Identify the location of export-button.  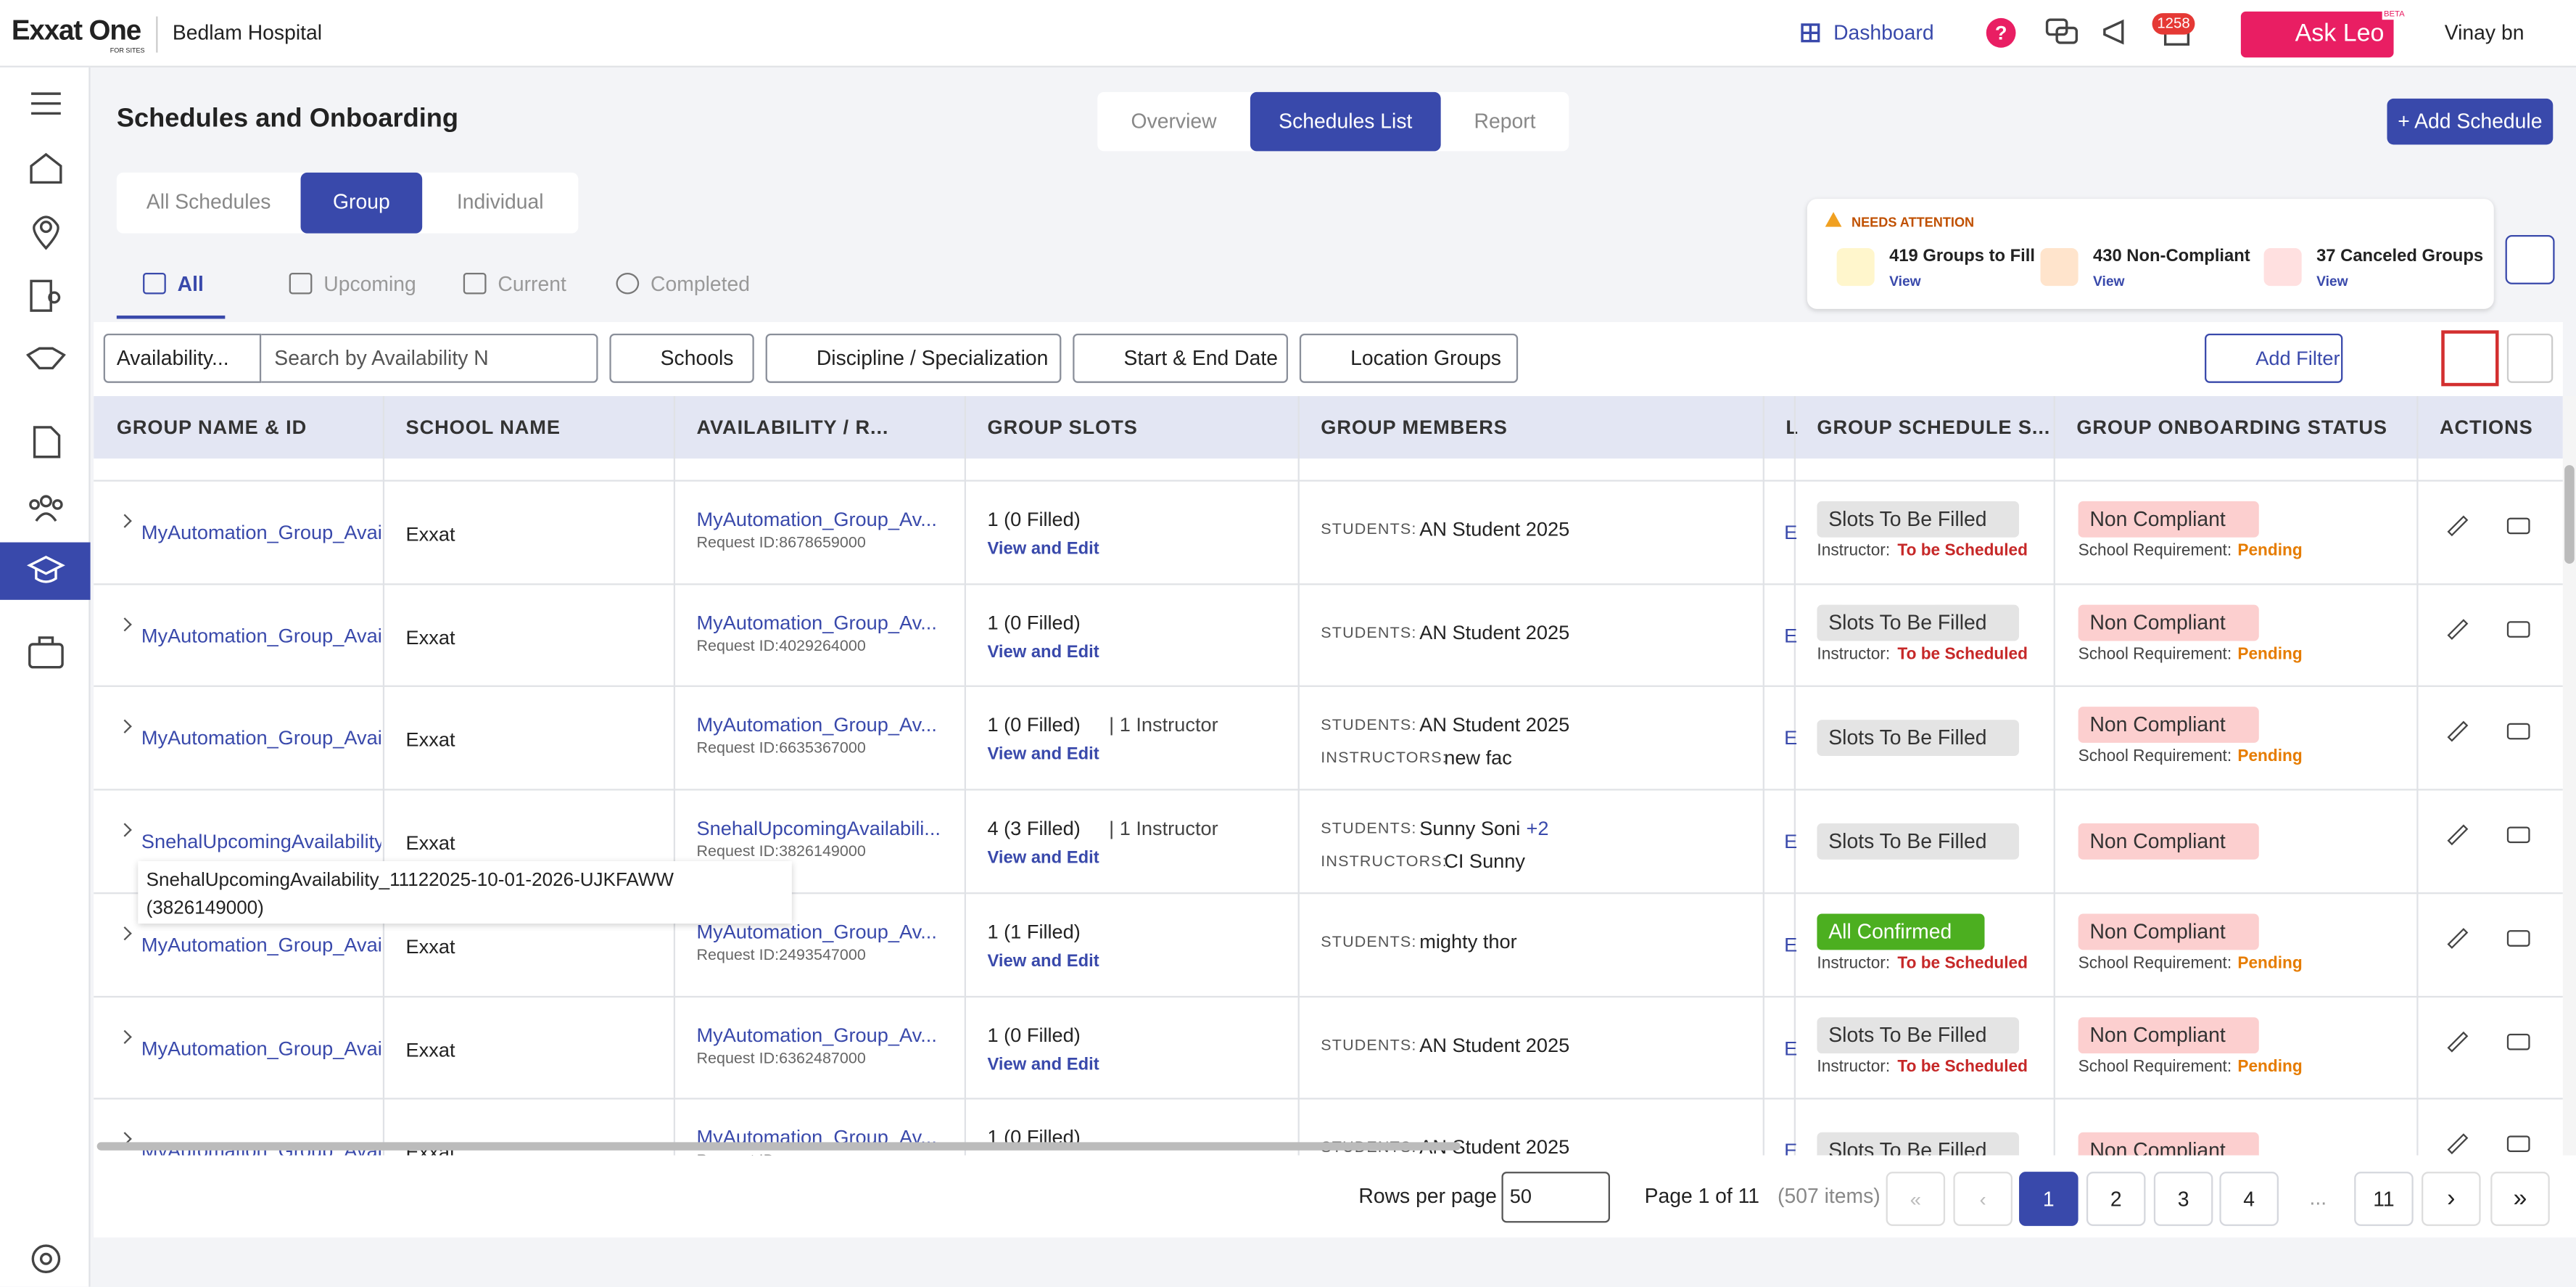
(2470, 358).